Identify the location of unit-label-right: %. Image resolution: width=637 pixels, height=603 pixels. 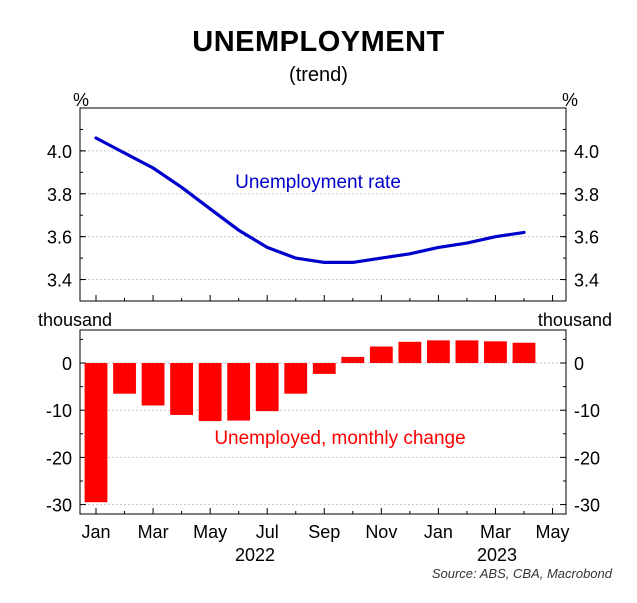
(570, 100).